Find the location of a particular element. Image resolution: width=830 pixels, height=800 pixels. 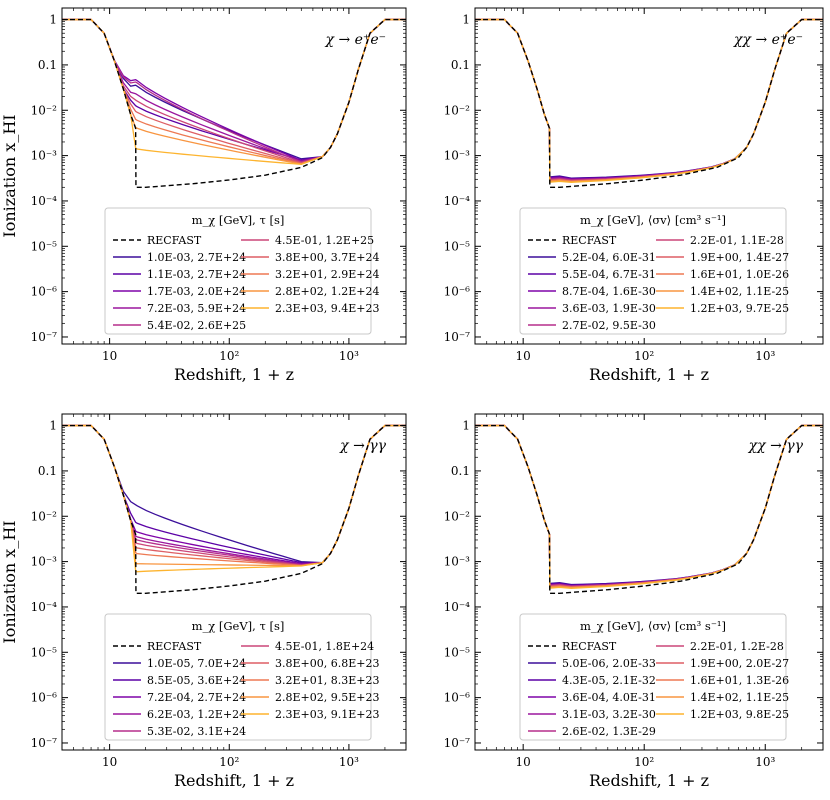

legend-label: 4.5E-01, 1.8E+24 is located at coordinates (324, 646).